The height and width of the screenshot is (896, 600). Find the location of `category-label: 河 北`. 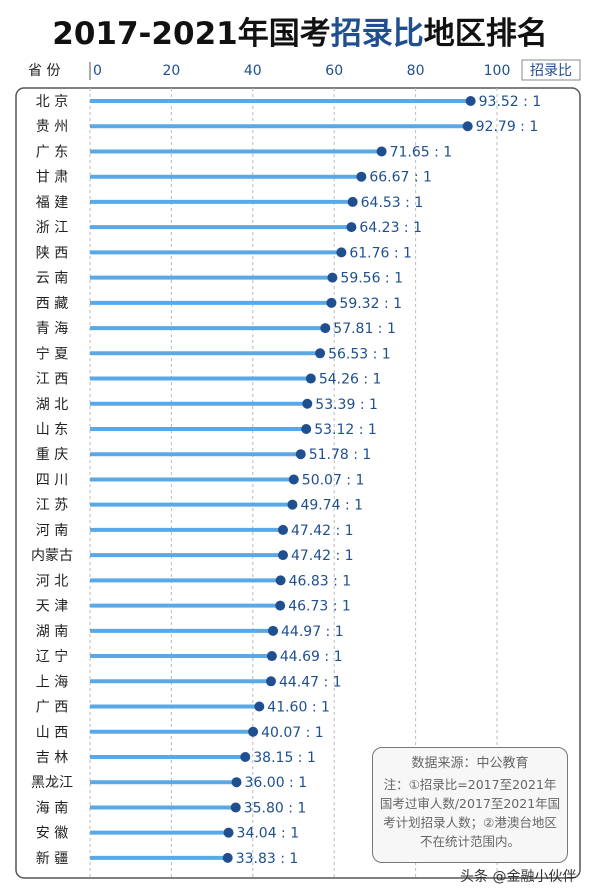

category-label: 河 北 is located at coordinates (52, 581).